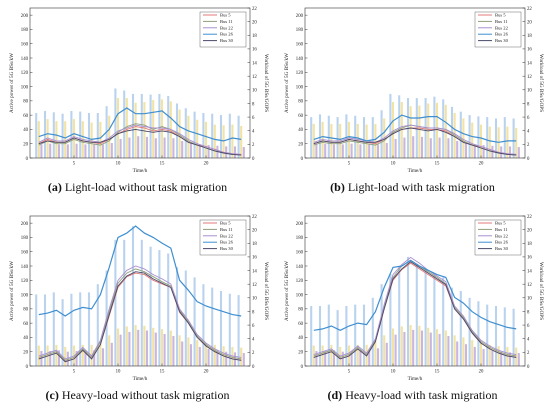  Describe the element at coordinates (254, 258) in the screenshot. I see `y2-tick-label: 16` at that location.